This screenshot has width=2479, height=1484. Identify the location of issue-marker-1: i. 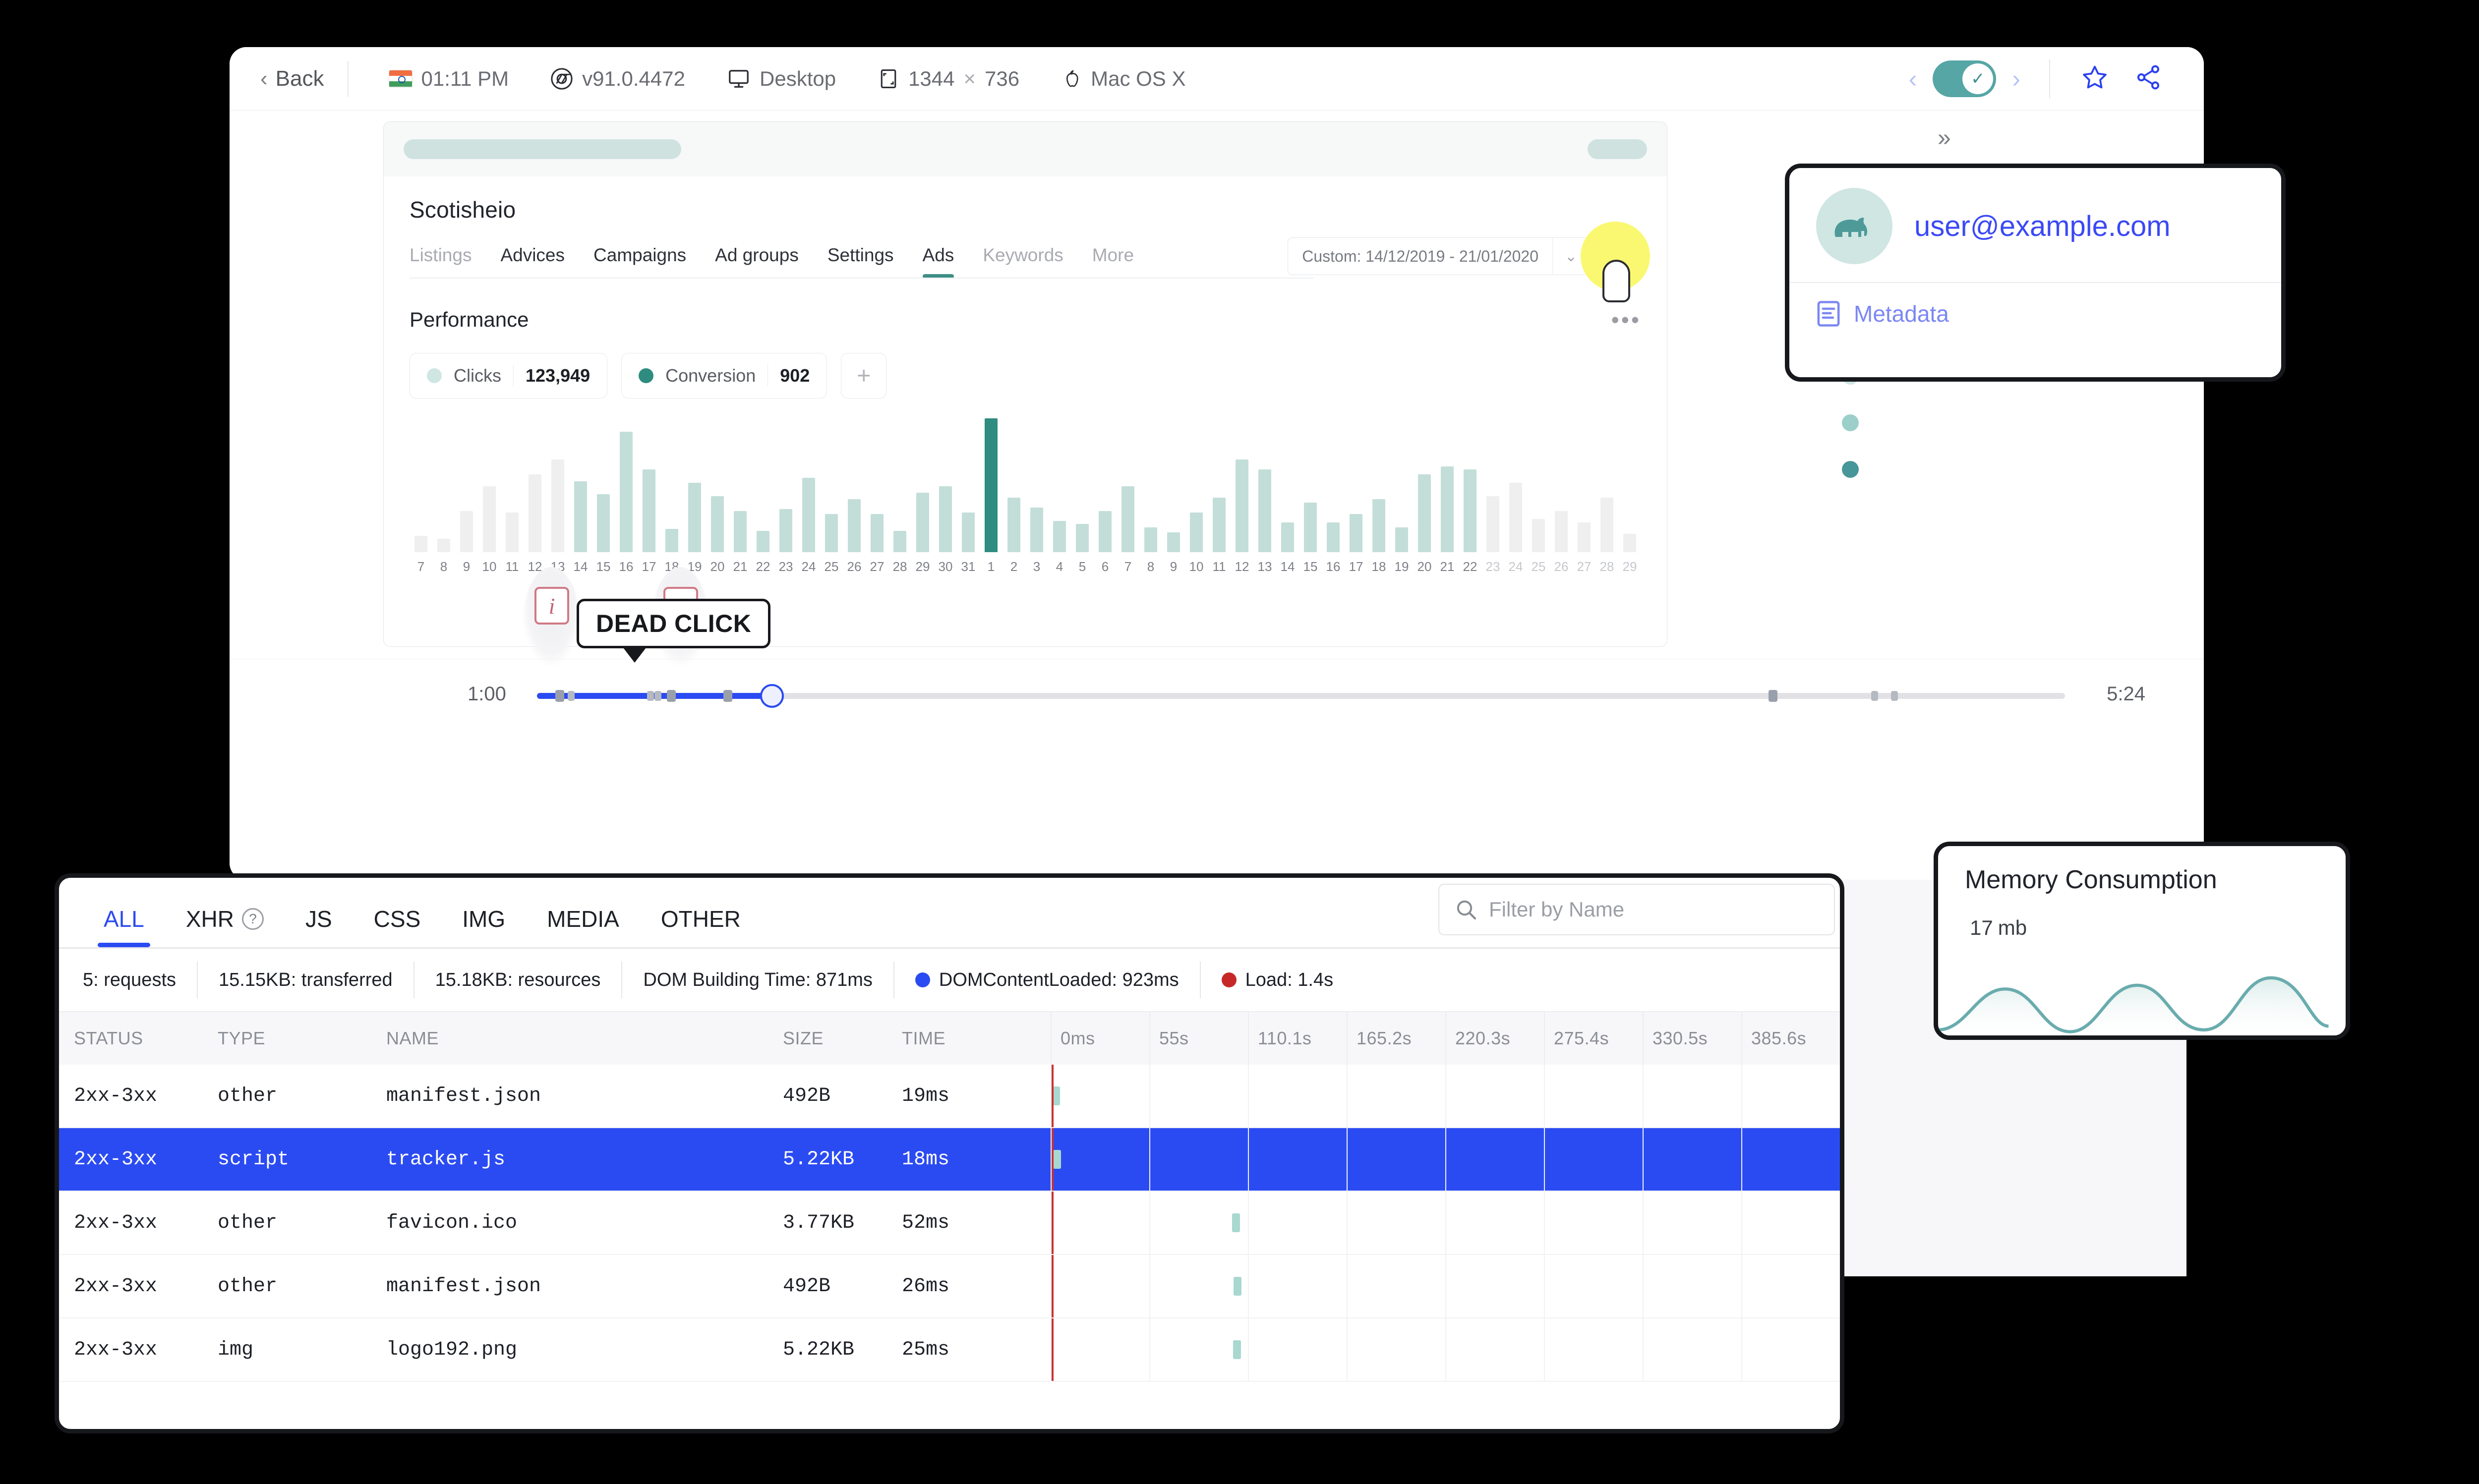
(551, 606).